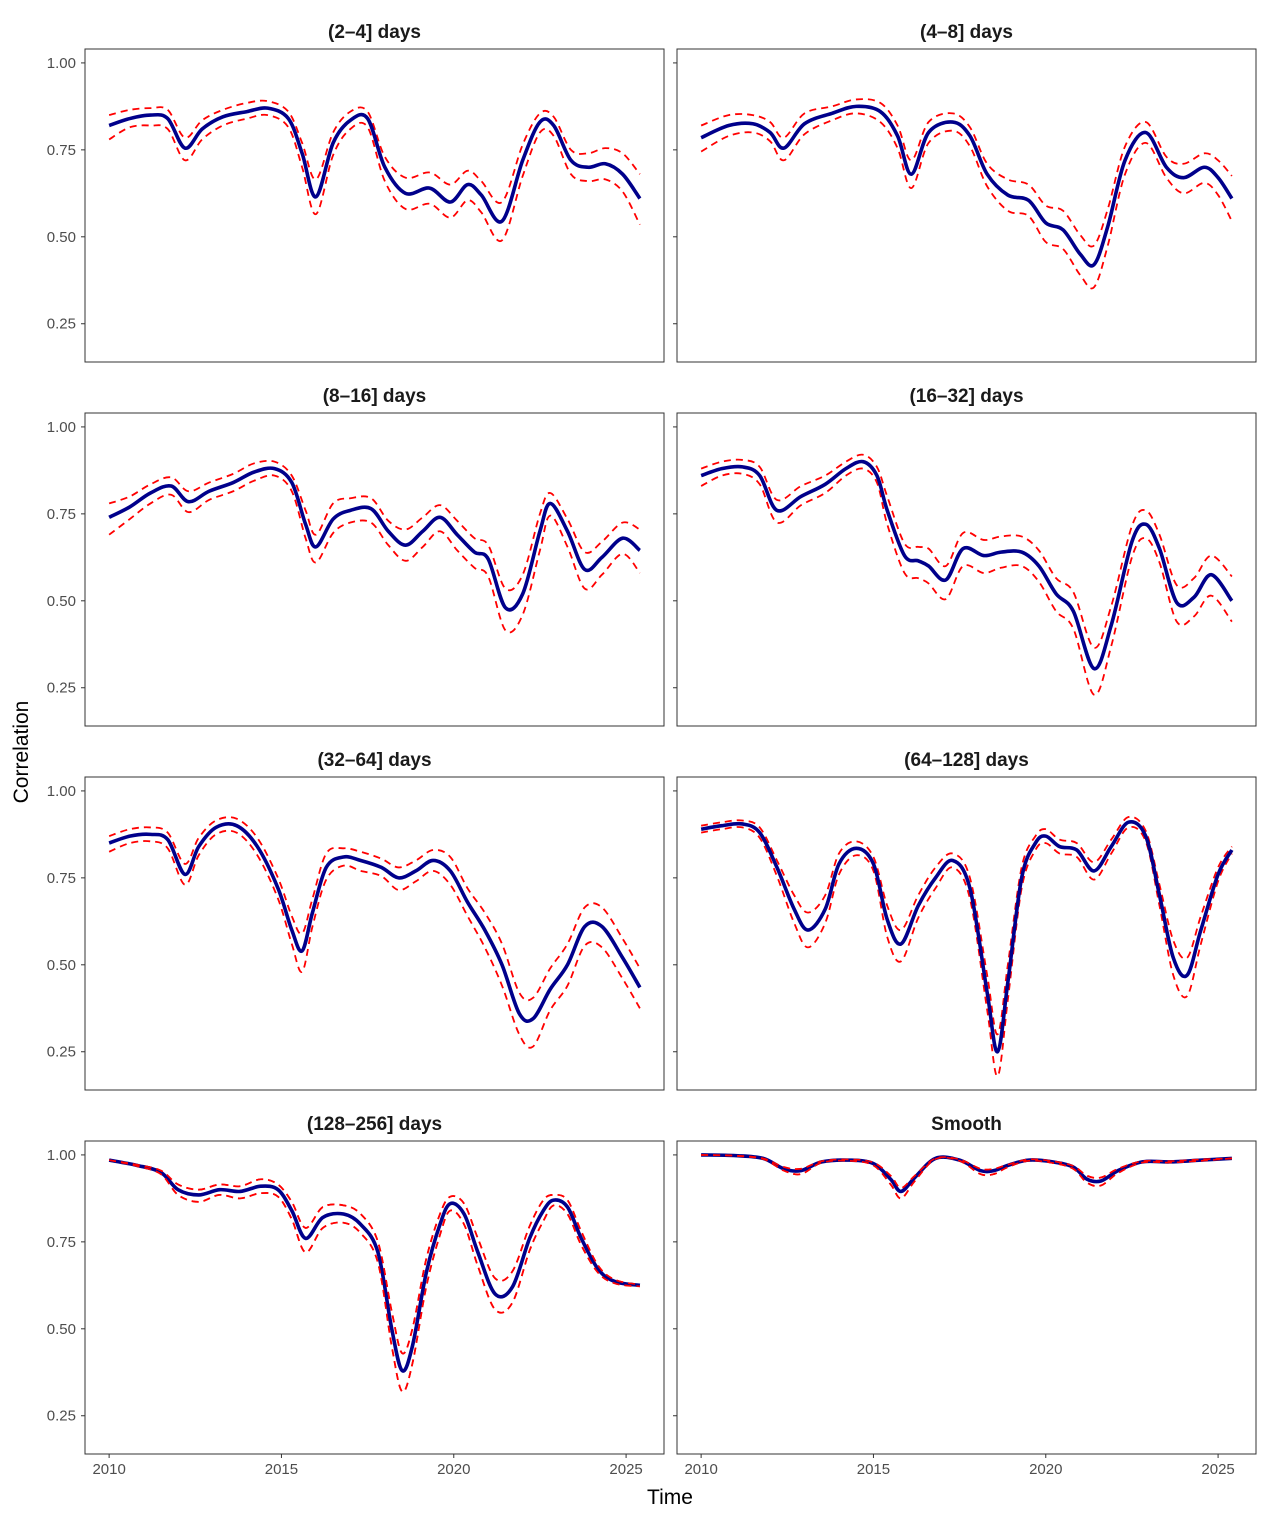 Image resolution: width=1269 pixels, height=1520 pixels. What do you see at coordinates (375, 1257) in the screenshot?
I see `upper-bound-overlay` at bounding box center [375, 1257].